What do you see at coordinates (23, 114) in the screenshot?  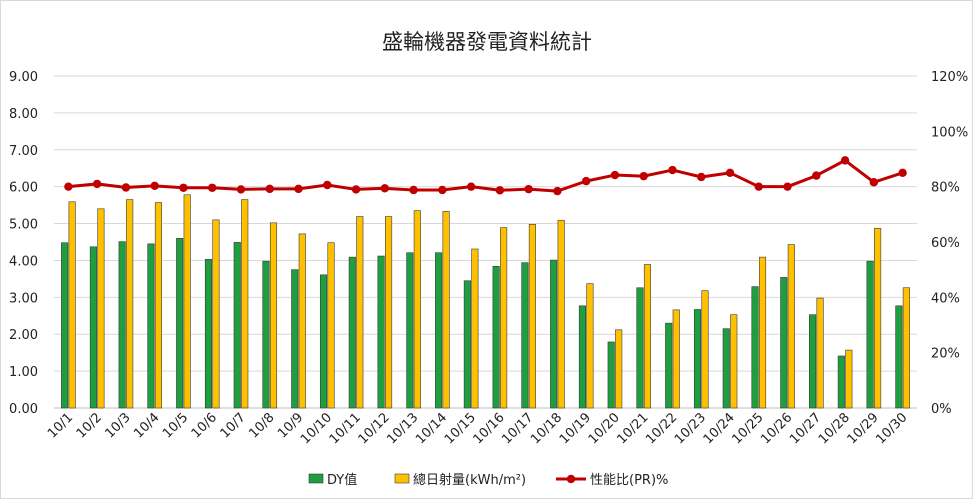 I see `left-tick-label: 8.00` at bounding box center [23, 114].